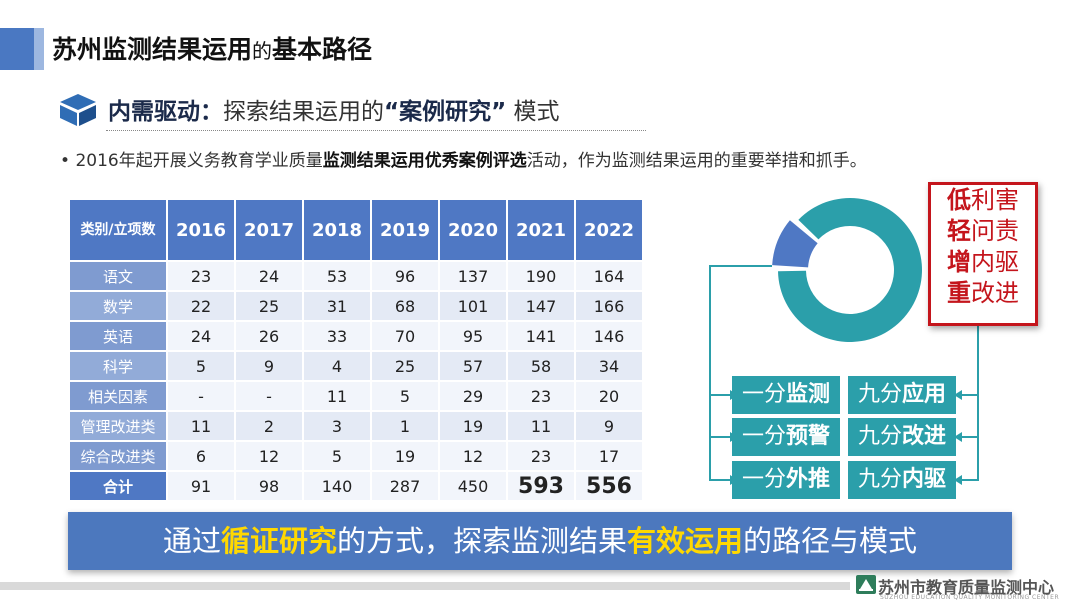 The image size is (1080, 608). What do you see at coordinates (337, 366) in the screenshot?
I see `table-cell: 4` at bounding box center [337, 366].